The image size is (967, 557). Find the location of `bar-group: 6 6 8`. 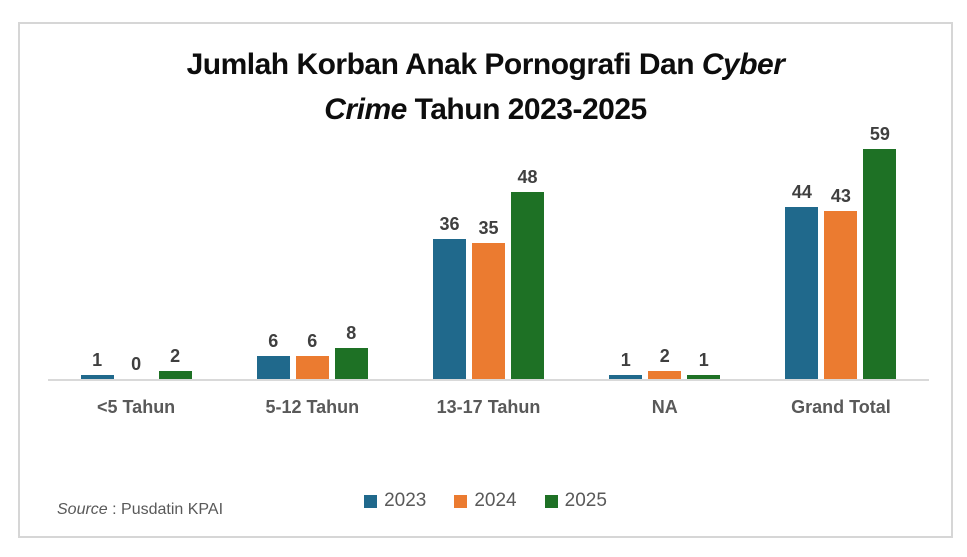

bar-group: 6 6 8 is located at coordinates (312, 351).